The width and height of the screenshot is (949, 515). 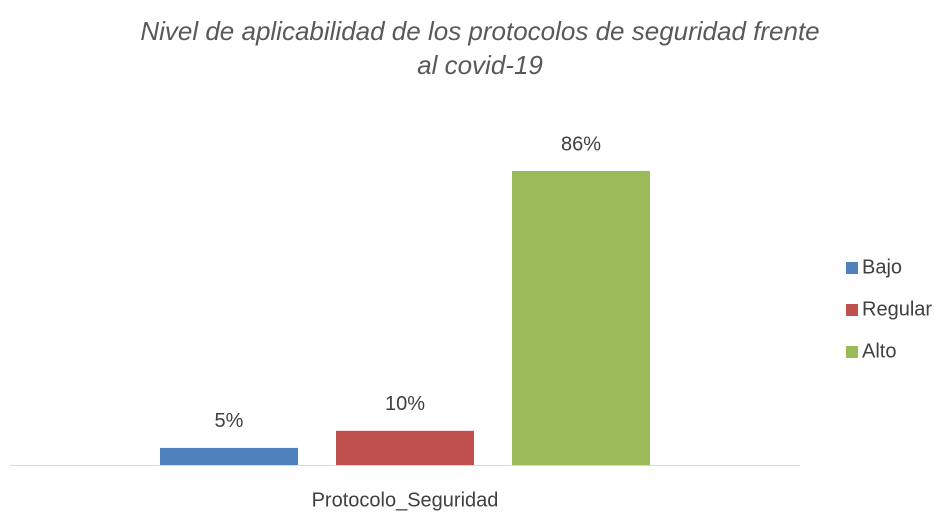 I want to click on data-label: 5%, so click(x=229, y=421).